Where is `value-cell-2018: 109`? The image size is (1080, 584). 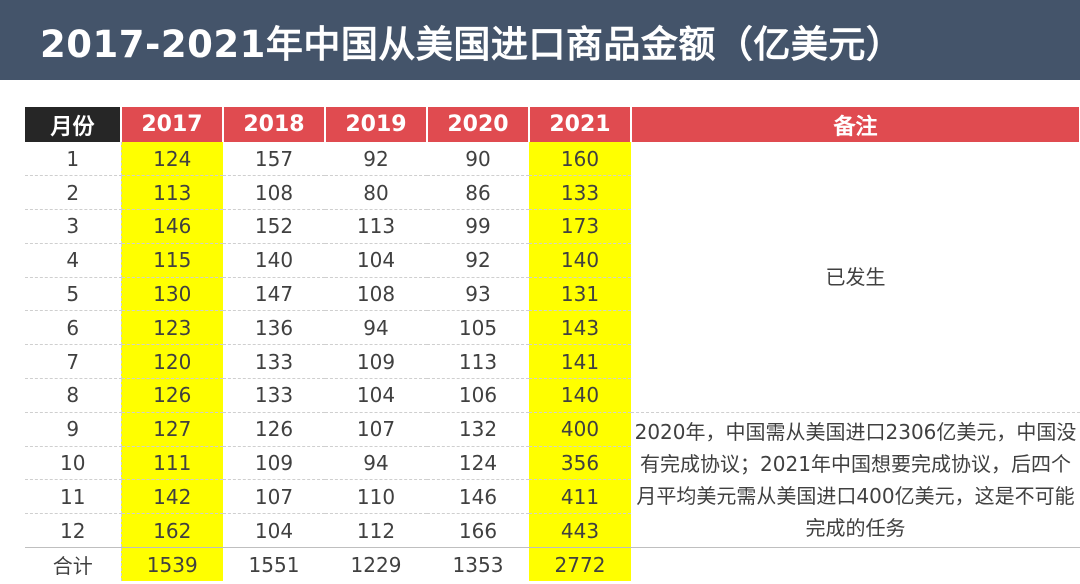 value-cell-2018: 109 is located at coordinates (274, 463).